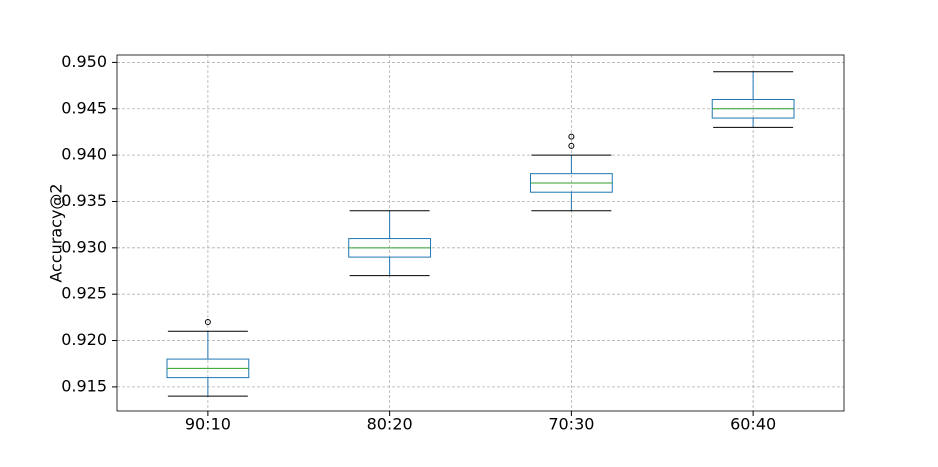  Describe the element at coordinates (84, 385) in the screenshot. I see `y-tick-label: 0.915` at that location.